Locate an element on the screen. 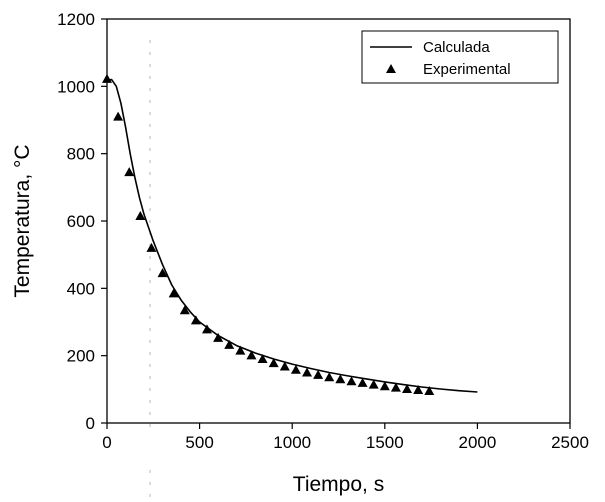  x-axis: 0 500 1000 1500 2000 2500 is located at coordinates (345, 437).